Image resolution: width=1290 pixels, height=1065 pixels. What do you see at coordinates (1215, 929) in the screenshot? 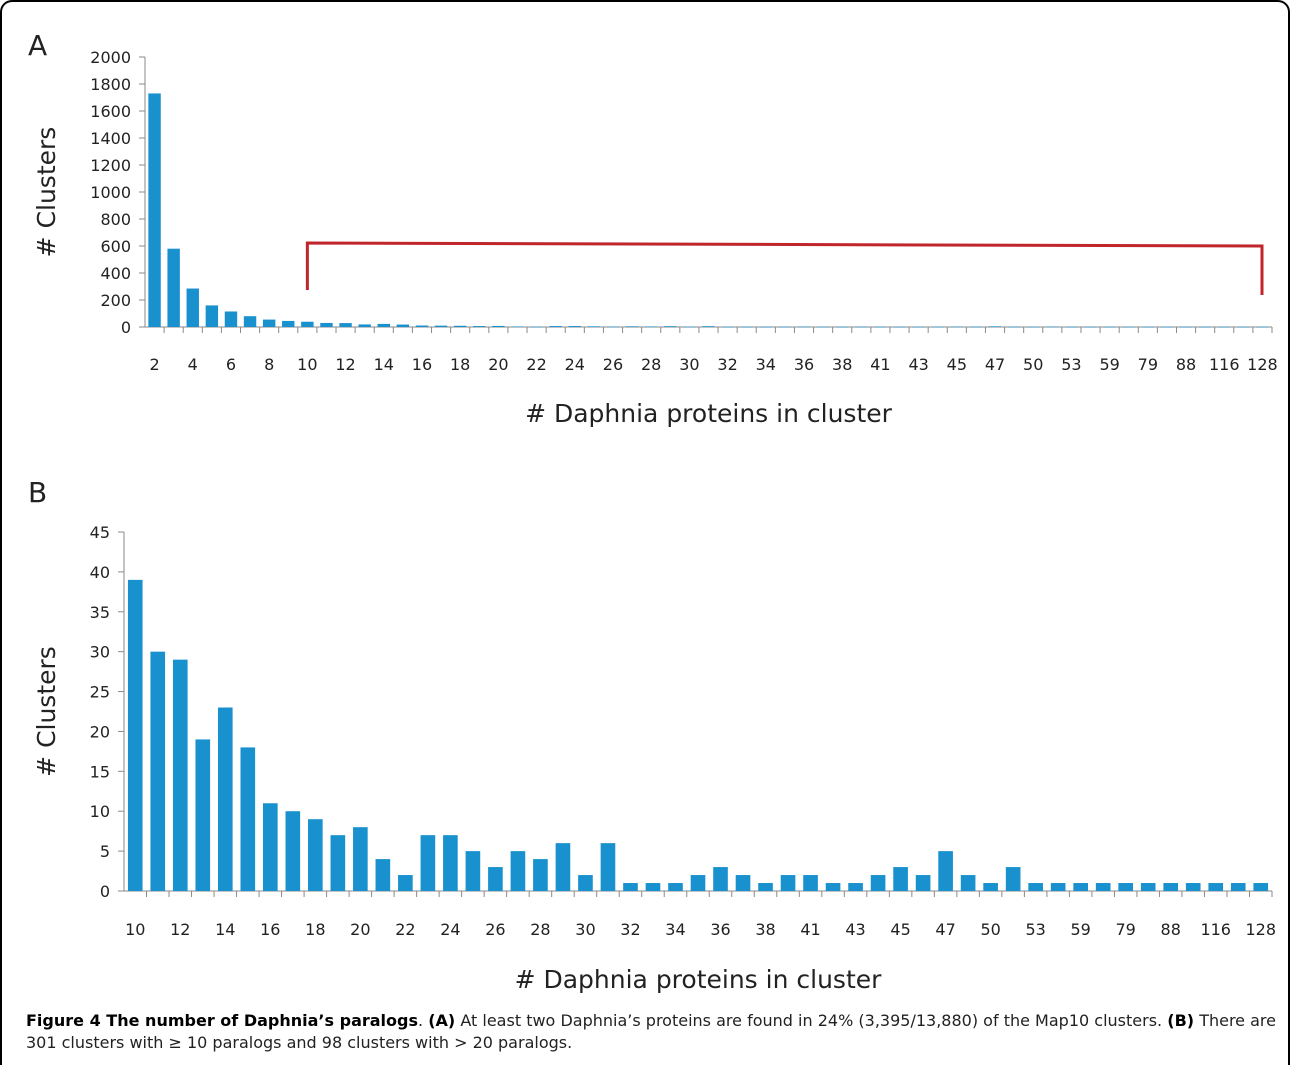
I see `x-tick-label: 116` at bounding box center [1215, 929].